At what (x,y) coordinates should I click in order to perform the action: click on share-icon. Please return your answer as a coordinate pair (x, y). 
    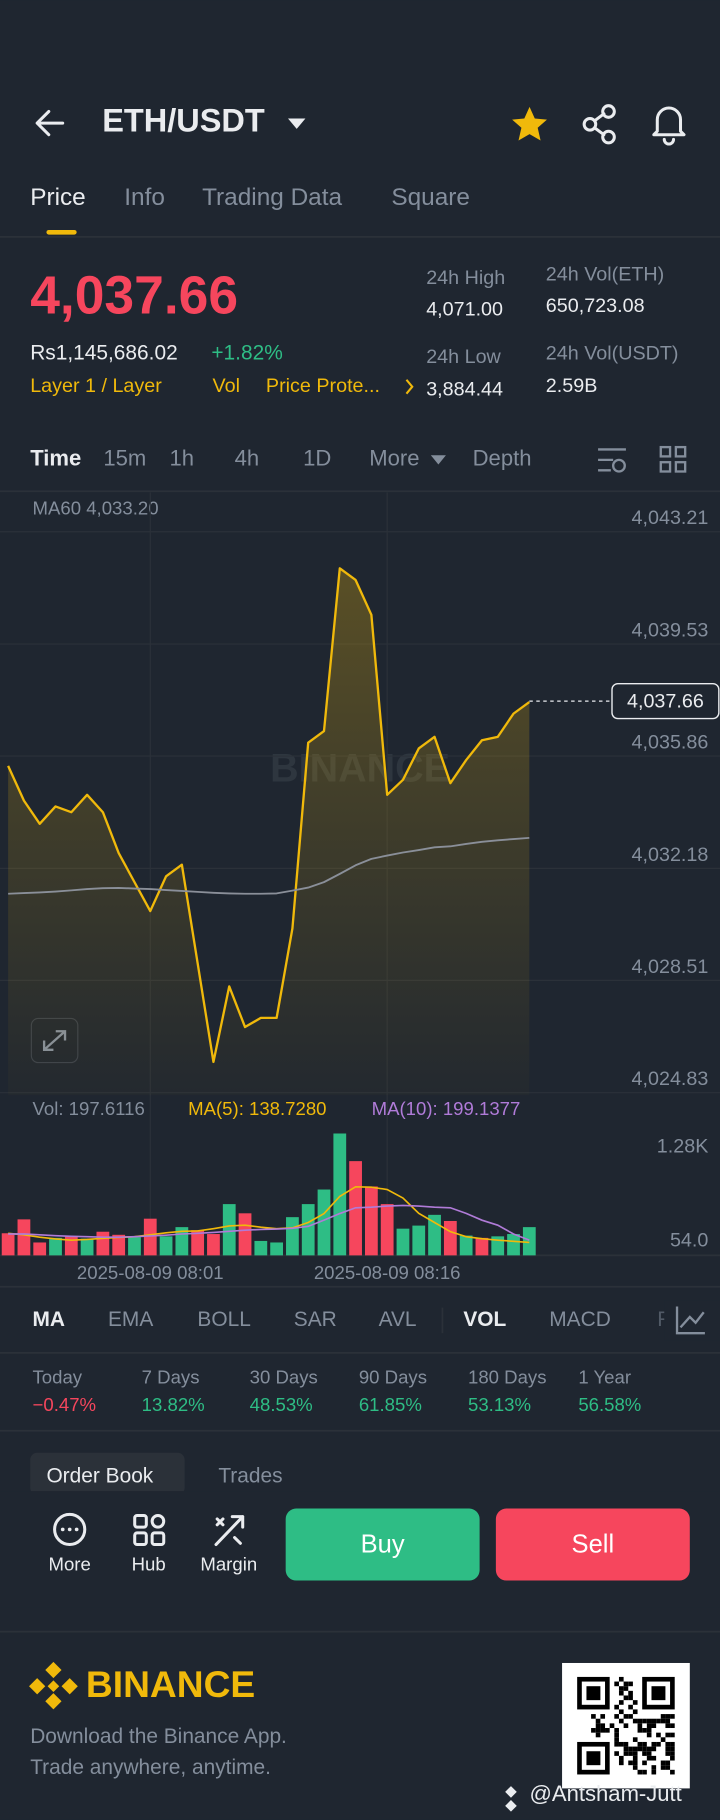
    Looking at the image, I should click on (599, 124).